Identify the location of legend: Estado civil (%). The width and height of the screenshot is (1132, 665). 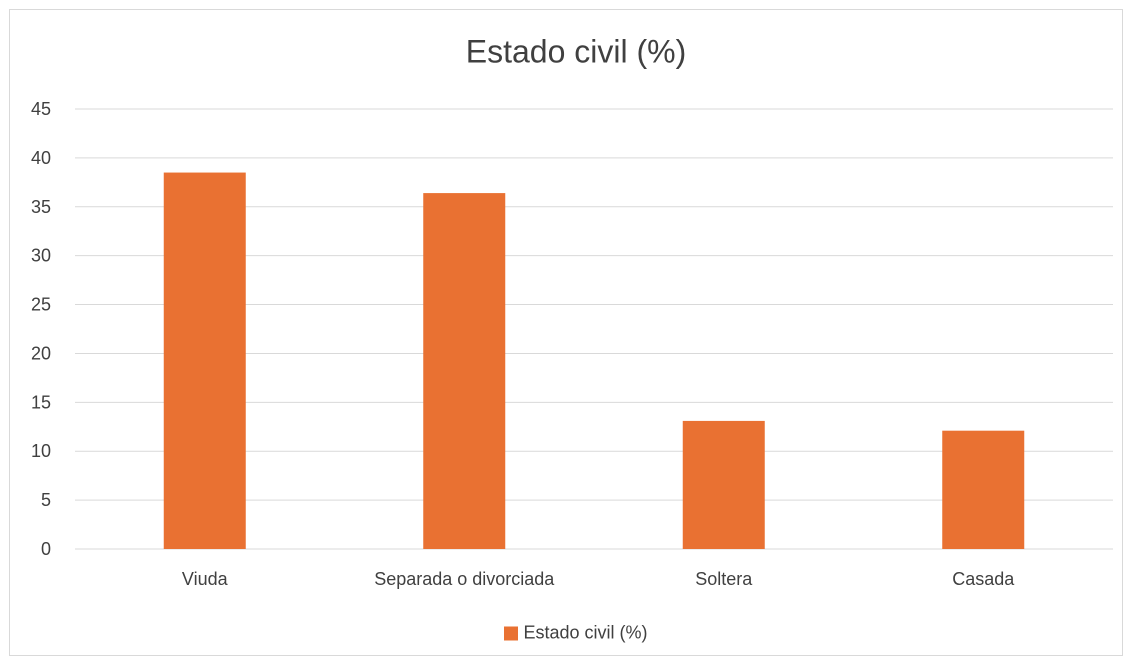
(566, 633).